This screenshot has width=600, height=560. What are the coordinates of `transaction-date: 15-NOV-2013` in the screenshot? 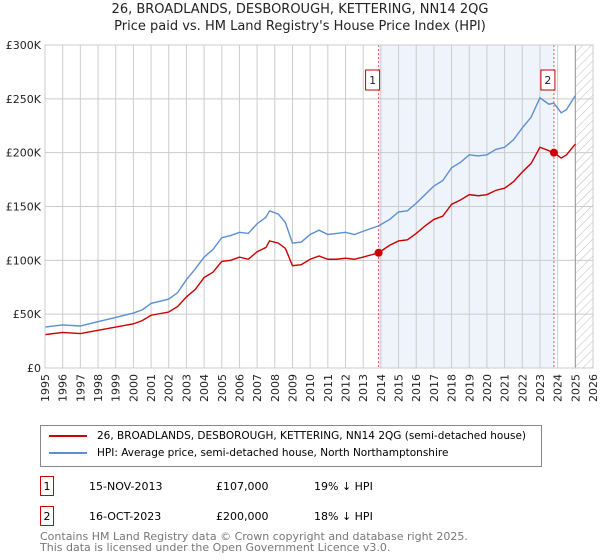 It's located at (126, 486).